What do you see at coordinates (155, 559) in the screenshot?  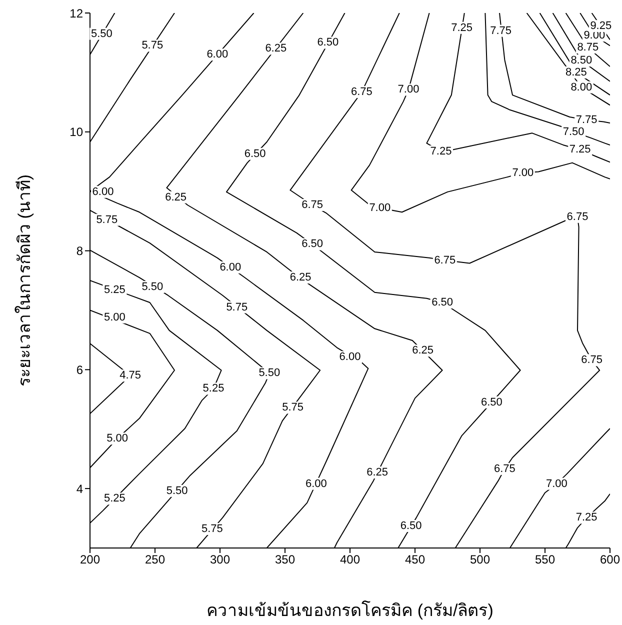 I see `x-tick-label: 250` at bounding box center [155, 559].